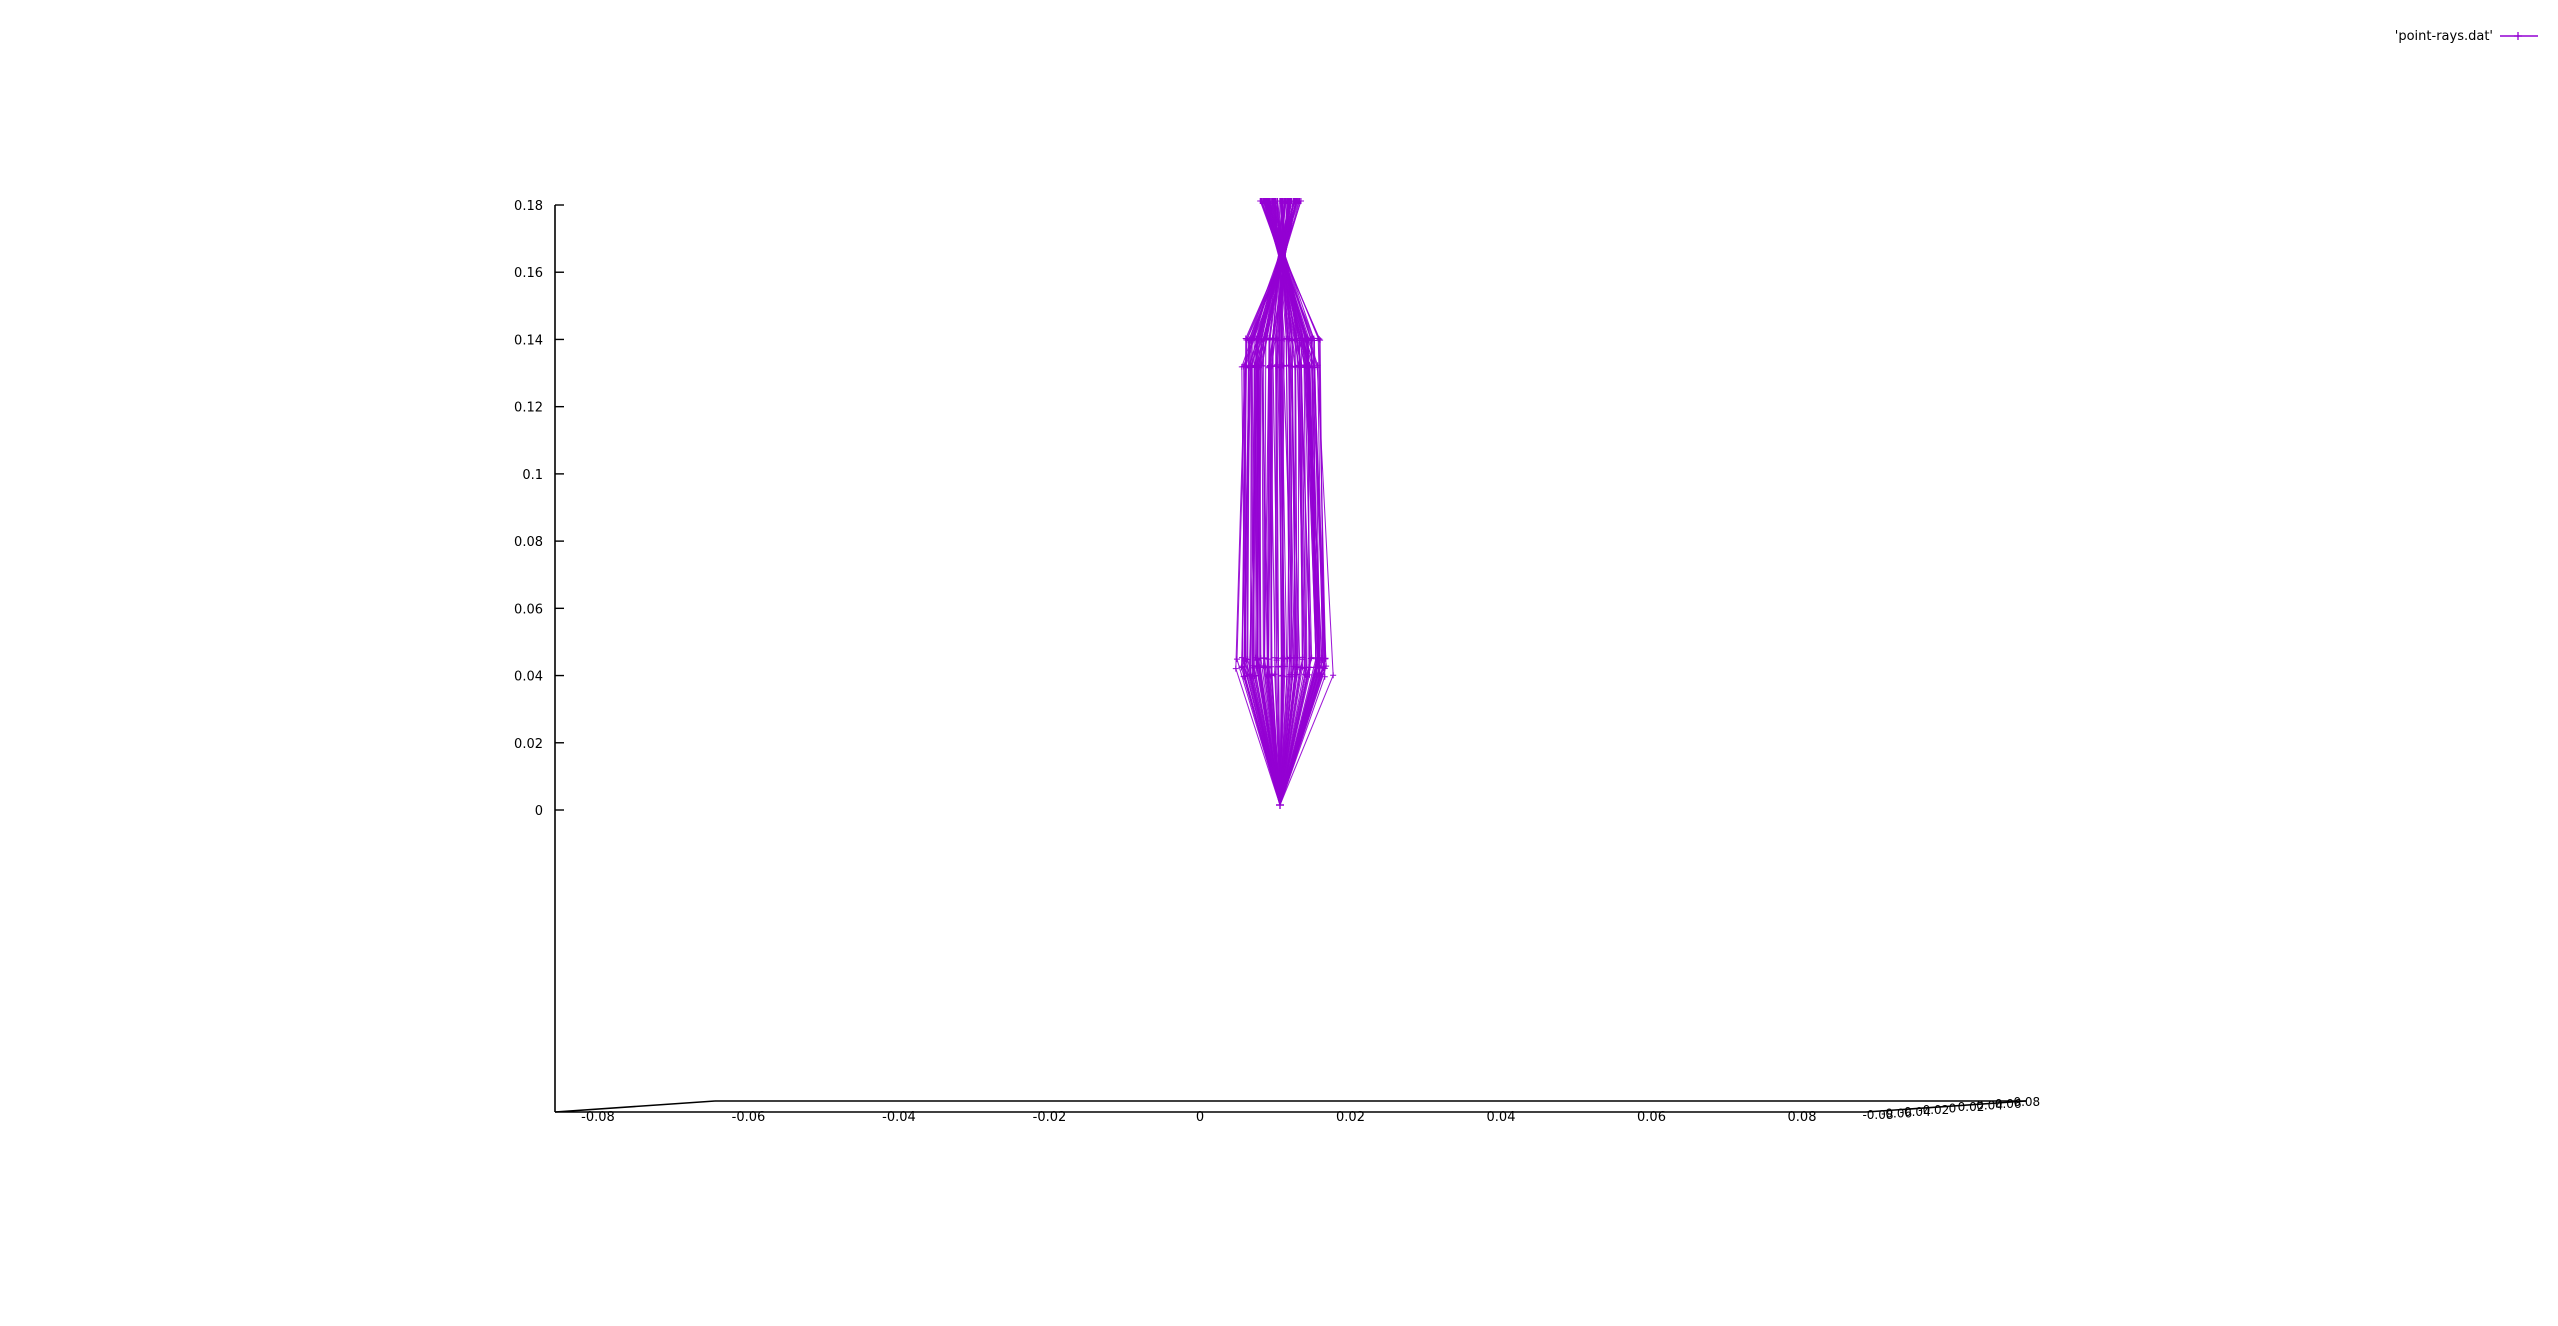 The image size is (2558, 1326). I want to click on z-tick-label: 0.1, so click(532, 475).